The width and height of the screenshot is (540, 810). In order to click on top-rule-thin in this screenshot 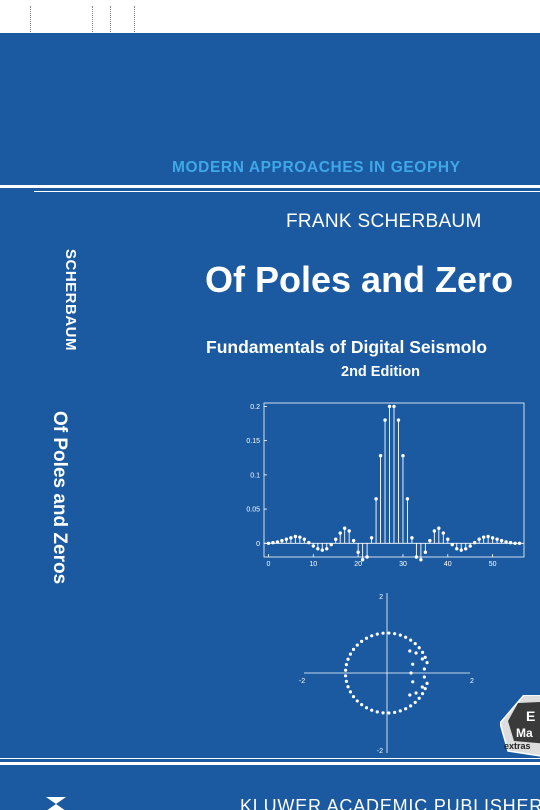, I will do `click(287, 191)`.